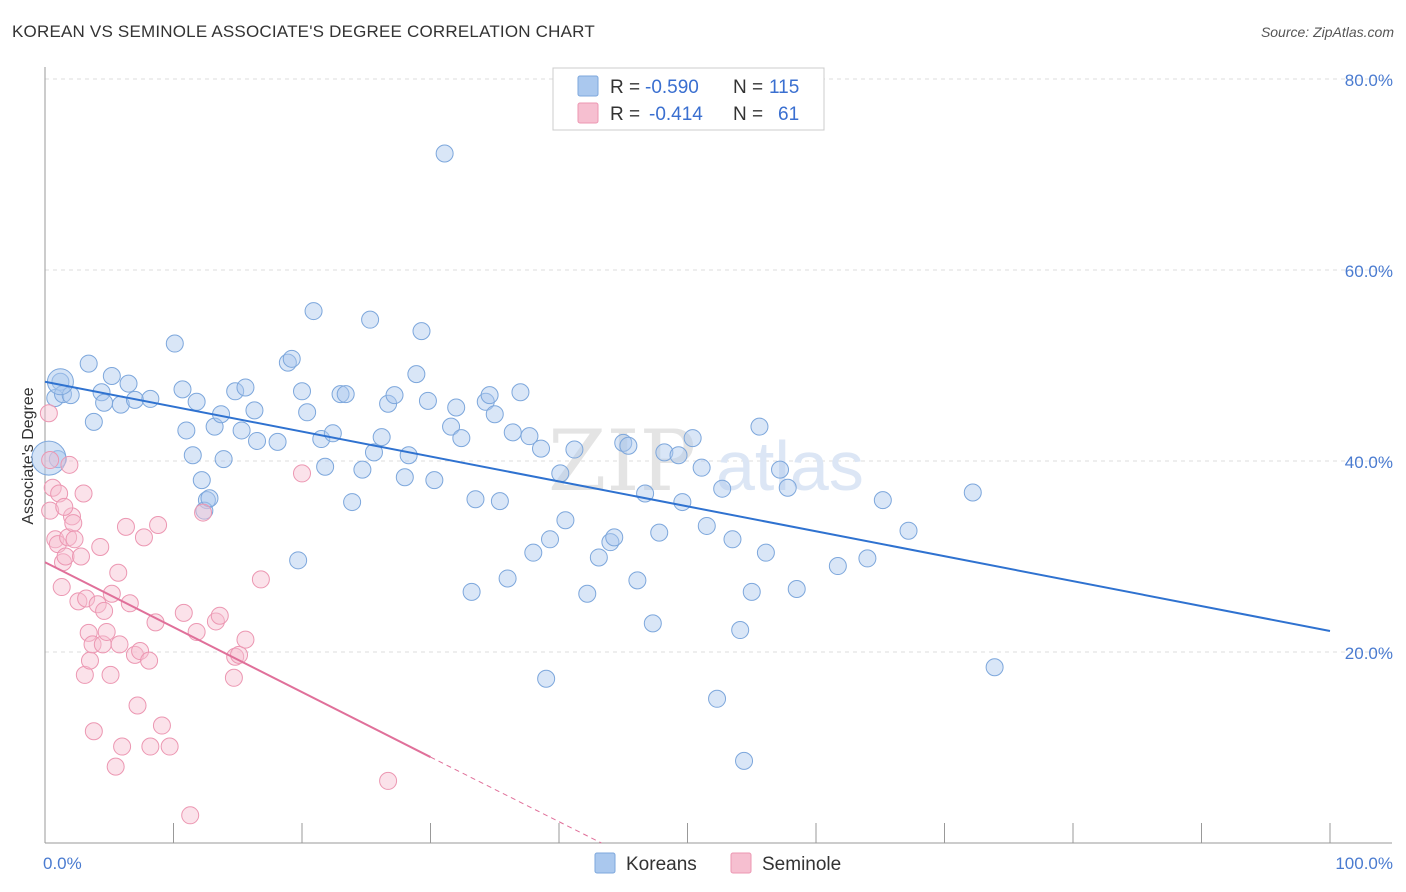 The width and height of the screenshot is (1406, 892). I want to click on legend-koreans-n-value: 115, so click(784, 87).